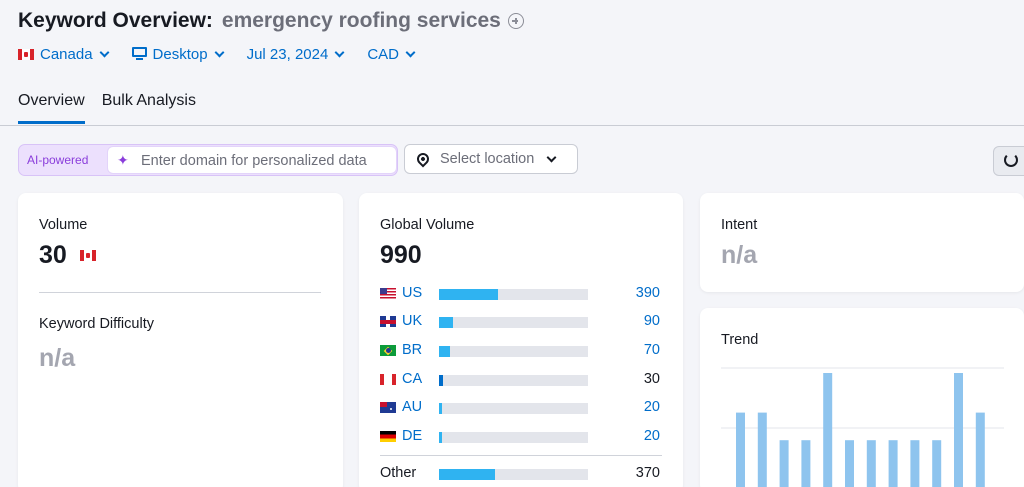  Describe the element at coordinates (487, 159) in the screenshot. I see `location-placeholder: Select location` at that location.